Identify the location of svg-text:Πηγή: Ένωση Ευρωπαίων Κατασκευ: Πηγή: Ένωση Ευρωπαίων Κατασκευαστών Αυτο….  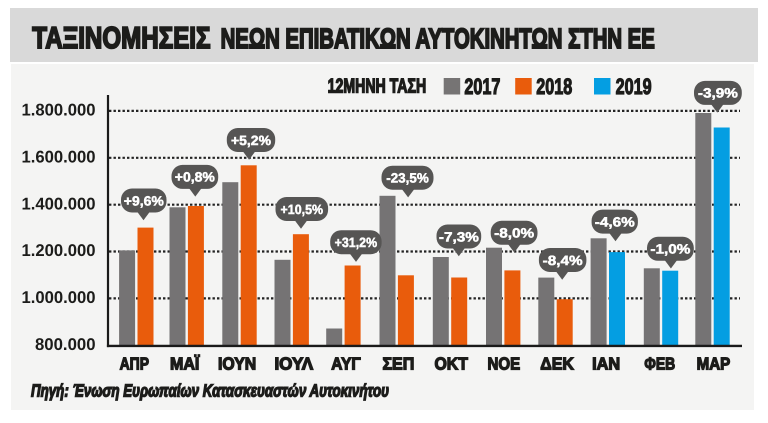
(210, 391).